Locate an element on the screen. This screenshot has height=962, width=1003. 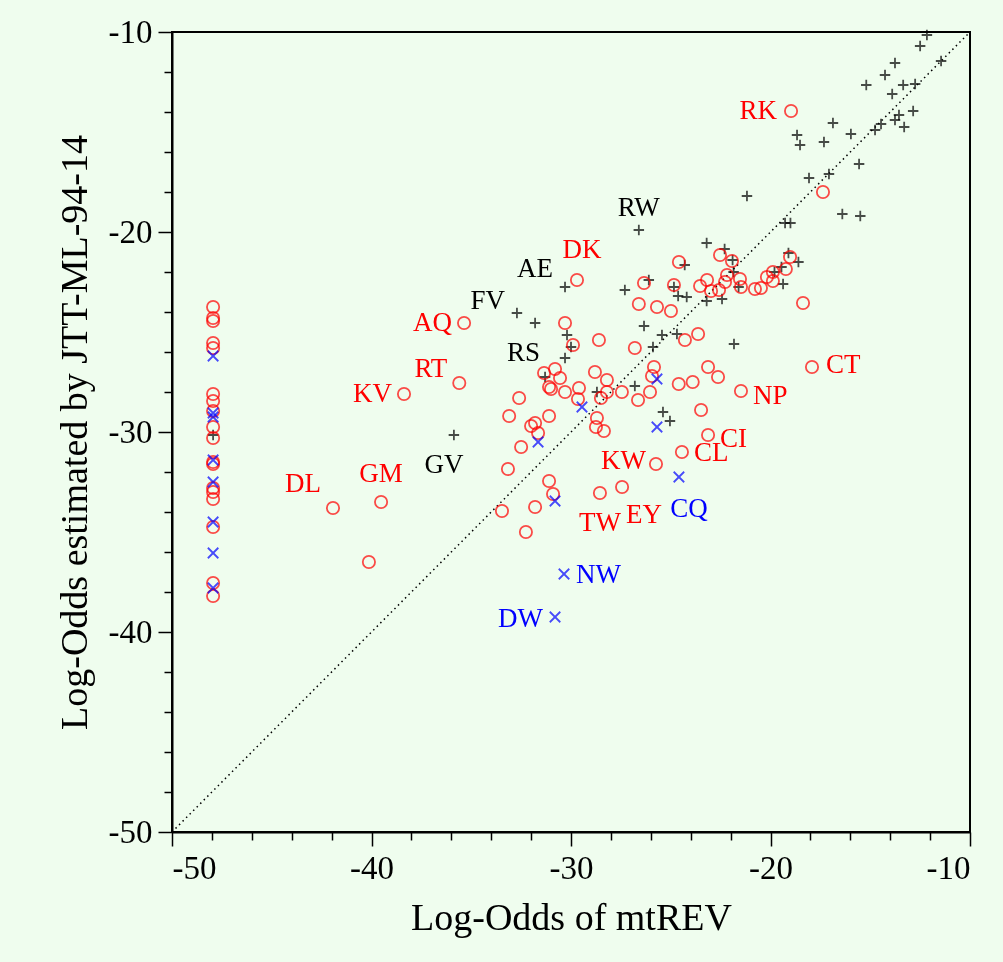
y-axis-title: Log-Odds estimated by JTT-ML-94-14 is located at coordinates (73, 432).